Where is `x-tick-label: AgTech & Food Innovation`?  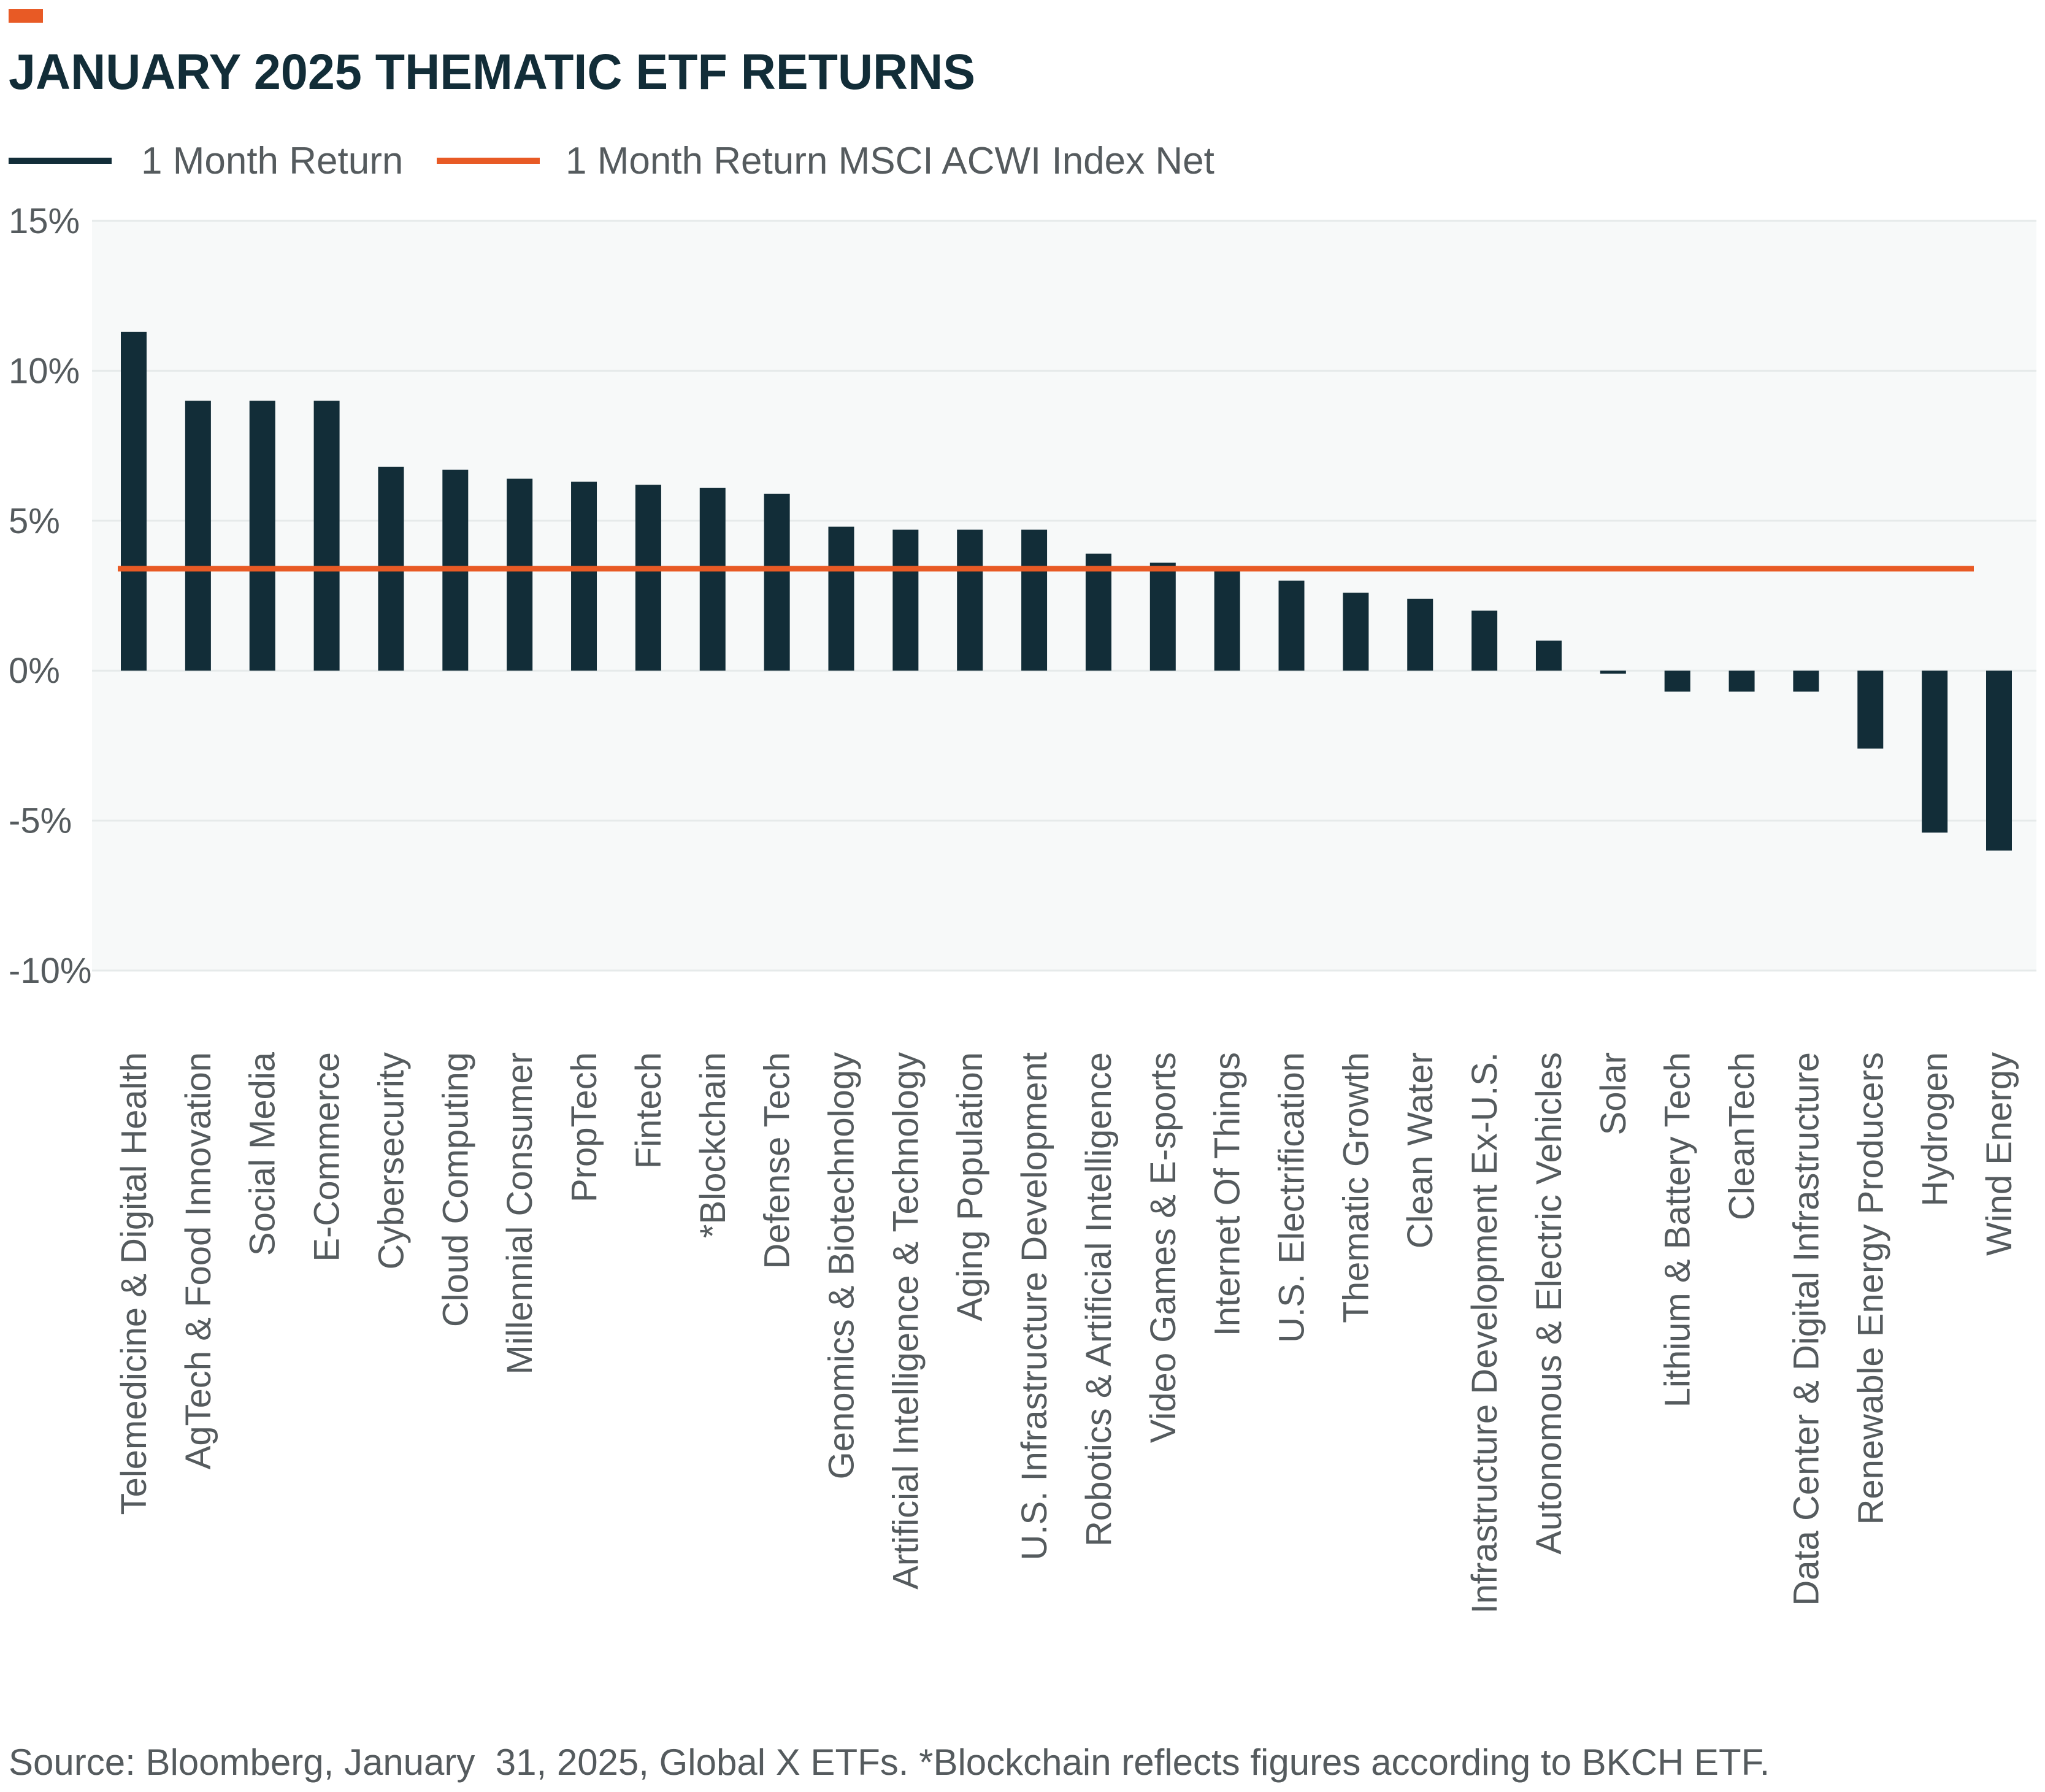
x-tick-label: AgTech & Food Innovation is located at coordinates (198, 1260).